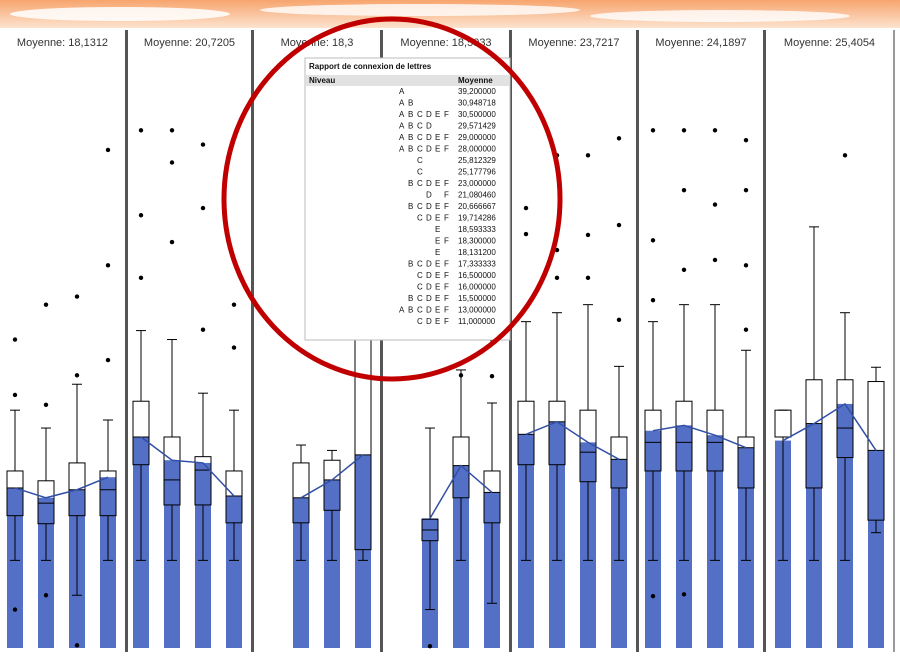  Describe the element at coordinates (477, 241) in the screenshot. I see `mean-value: 18,300000` at that location.